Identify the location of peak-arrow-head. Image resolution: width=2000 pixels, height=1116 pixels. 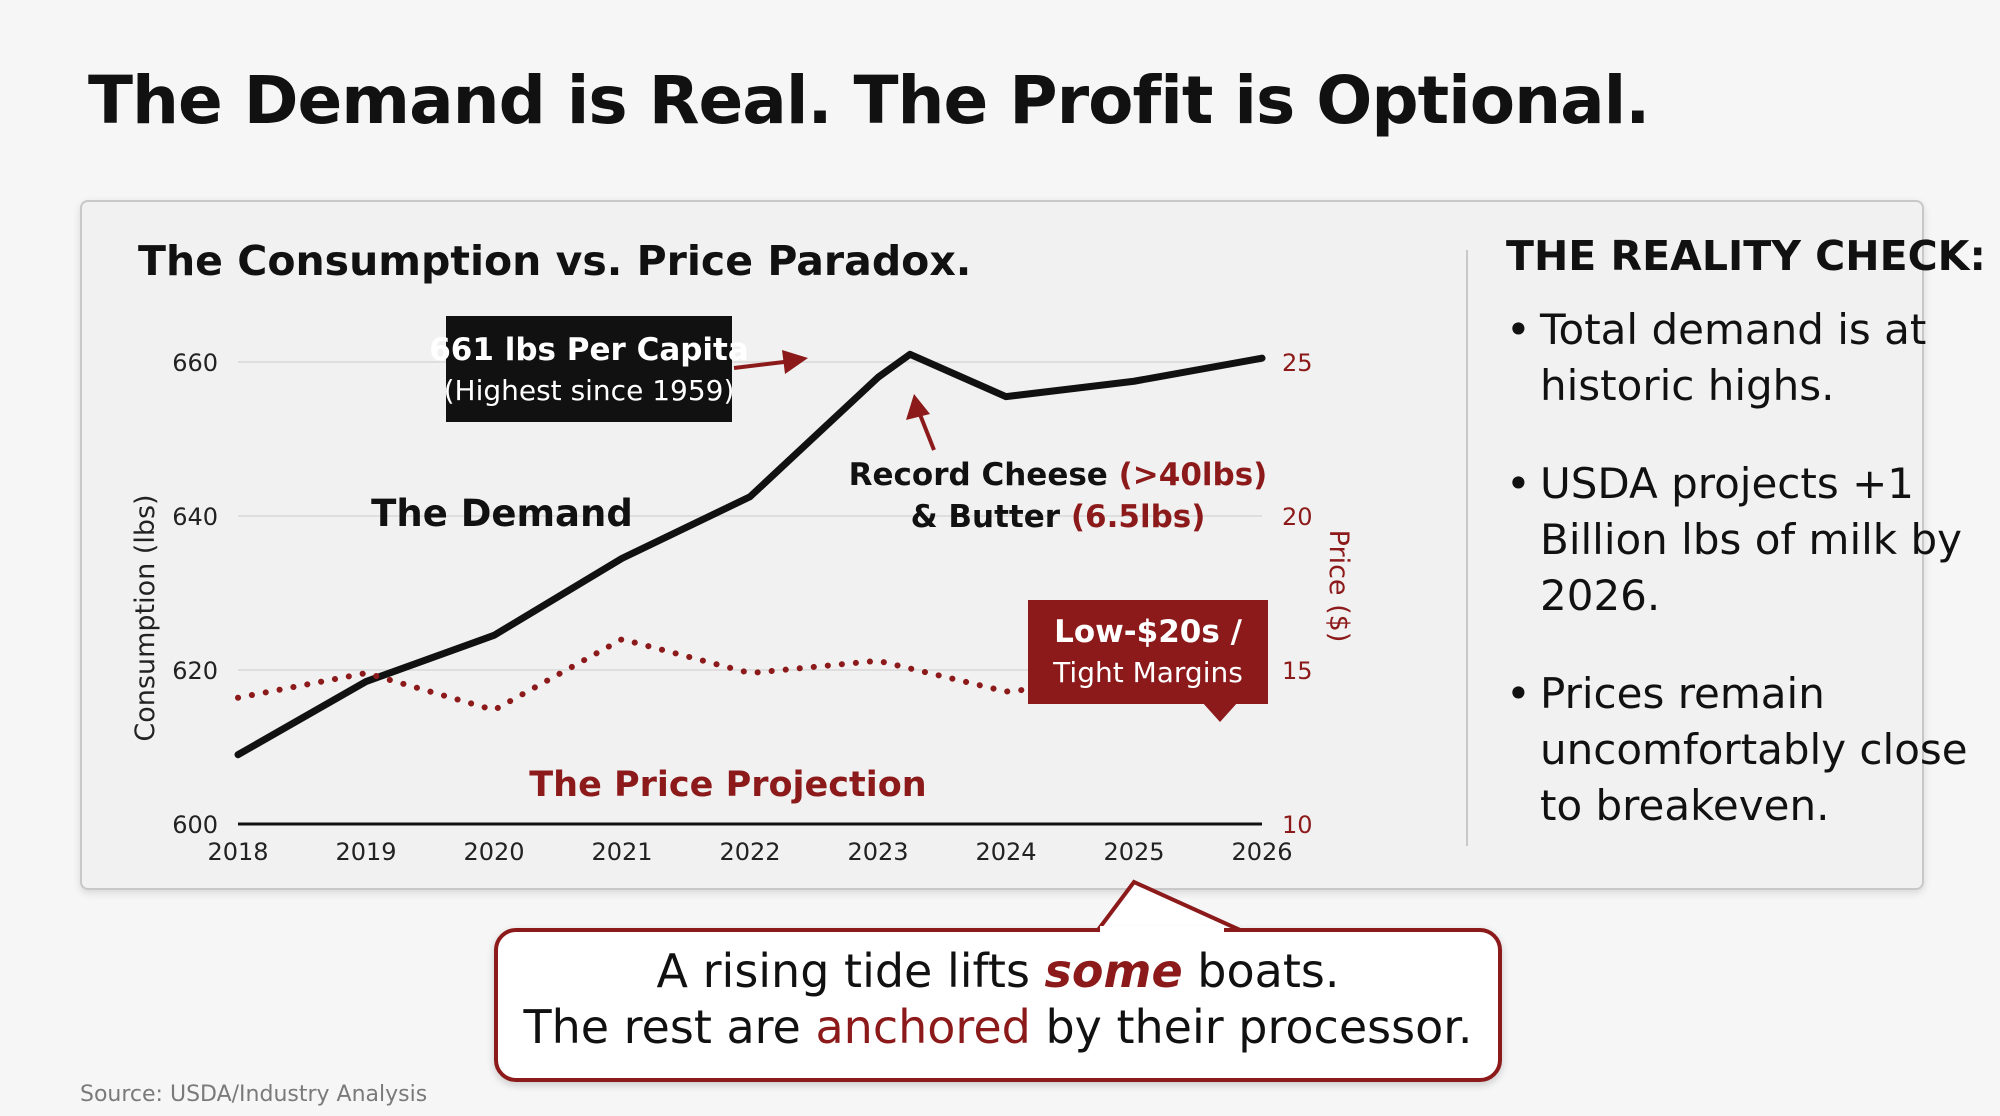
(795, 362).